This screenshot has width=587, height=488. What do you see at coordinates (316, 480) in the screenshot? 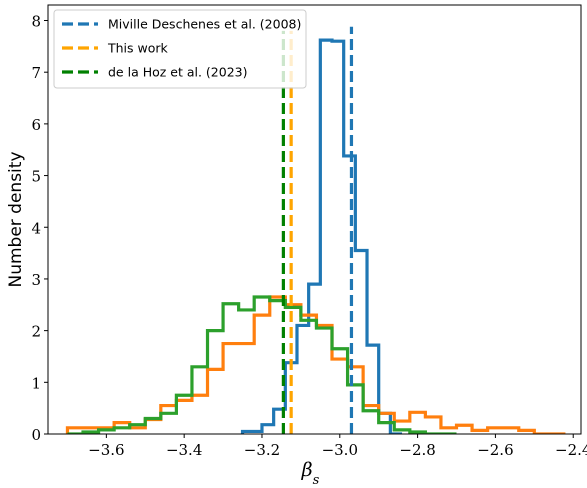
I see `x-axis-label-subscript: s` at bounding box center [316, 480].